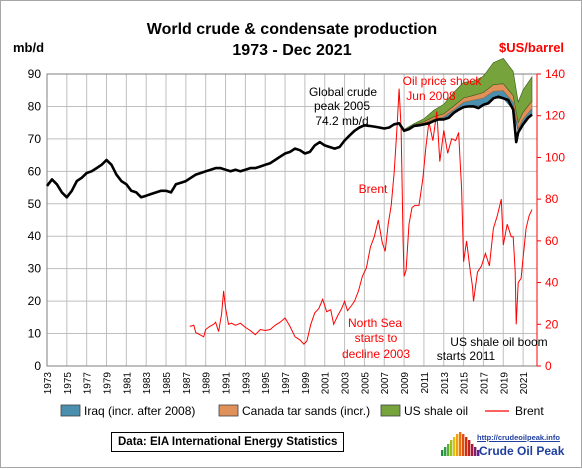 The height and width of the screenshot is (469, 582). I want to click on y-left-tick-label: 90, so click(35, 74).